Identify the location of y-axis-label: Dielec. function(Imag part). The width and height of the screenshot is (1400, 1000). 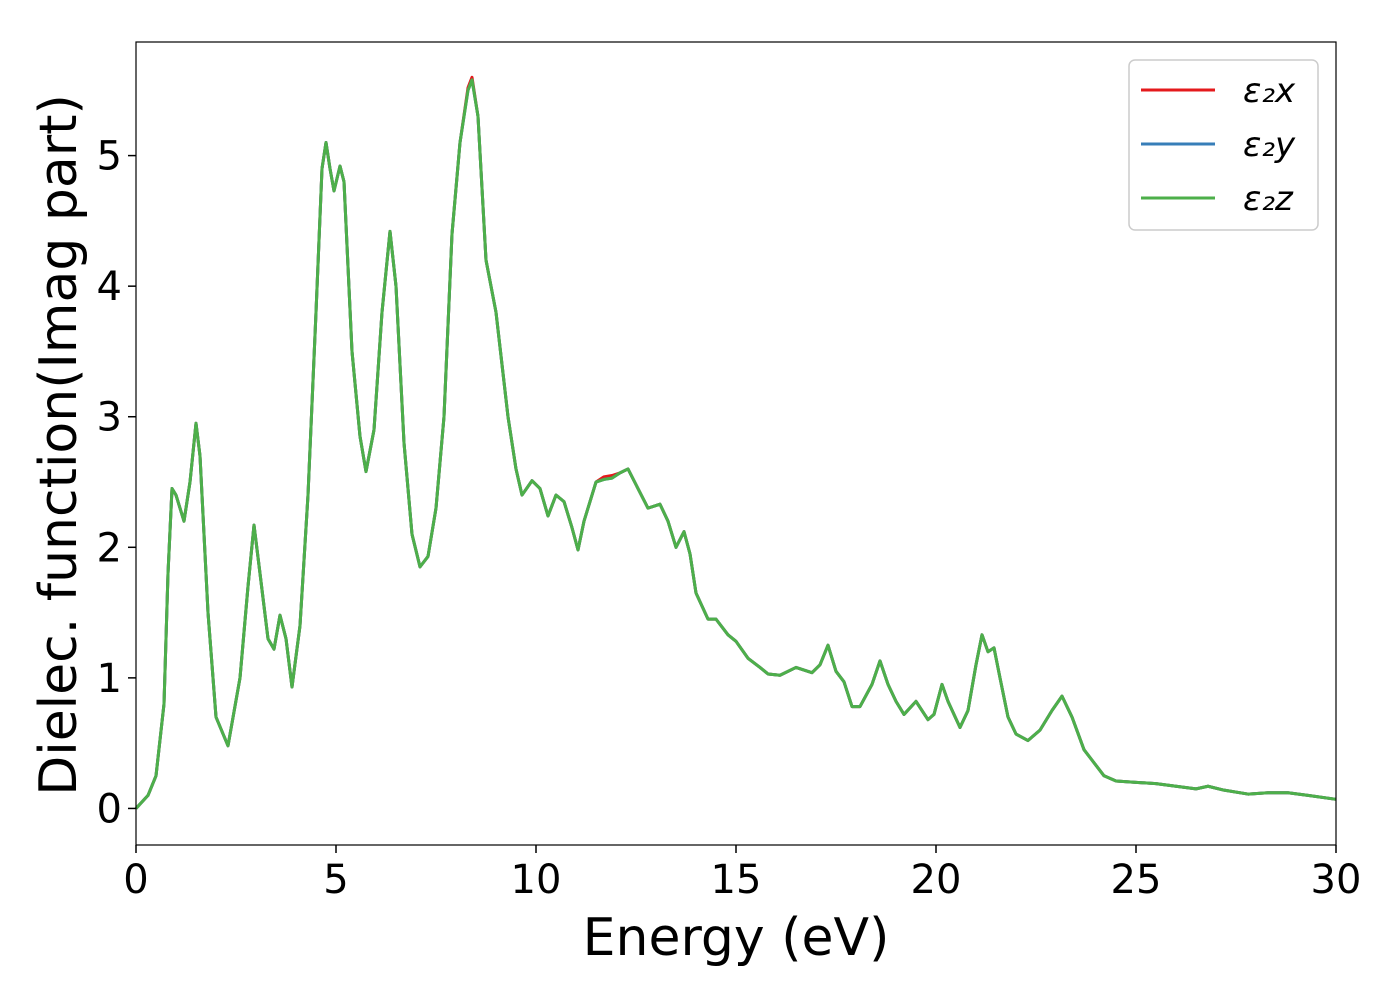
(59, 445).